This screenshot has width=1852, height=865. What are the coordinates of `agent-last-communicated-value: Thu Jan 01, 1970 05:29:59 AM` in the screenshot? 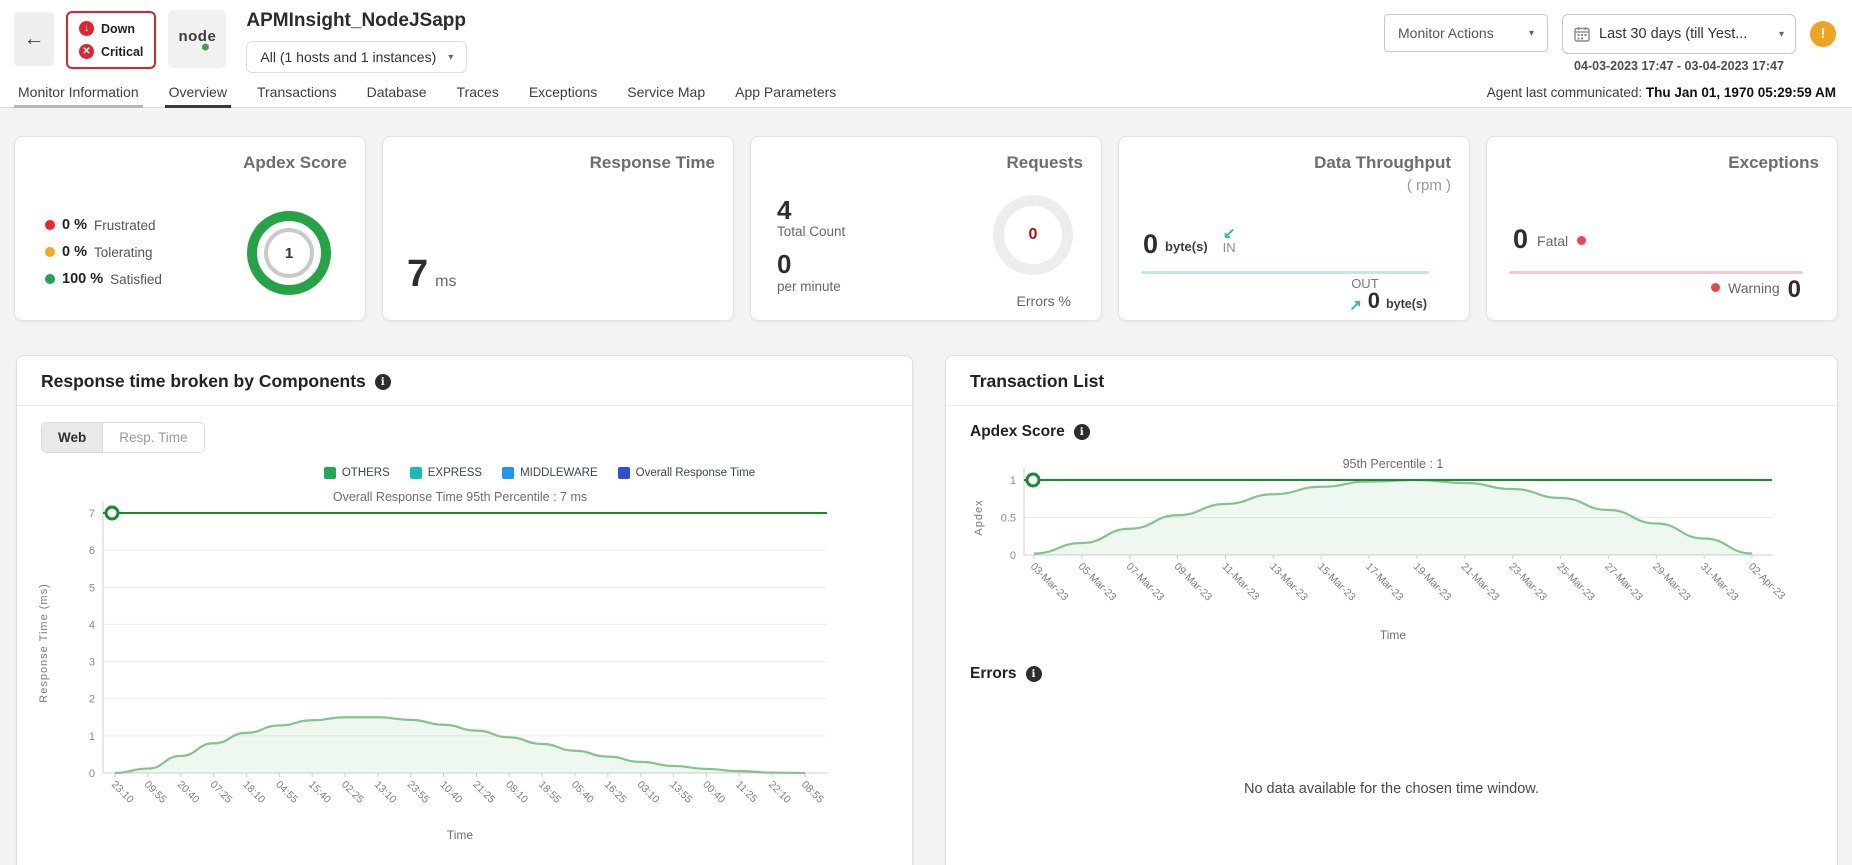 It's located at (1740, 92).